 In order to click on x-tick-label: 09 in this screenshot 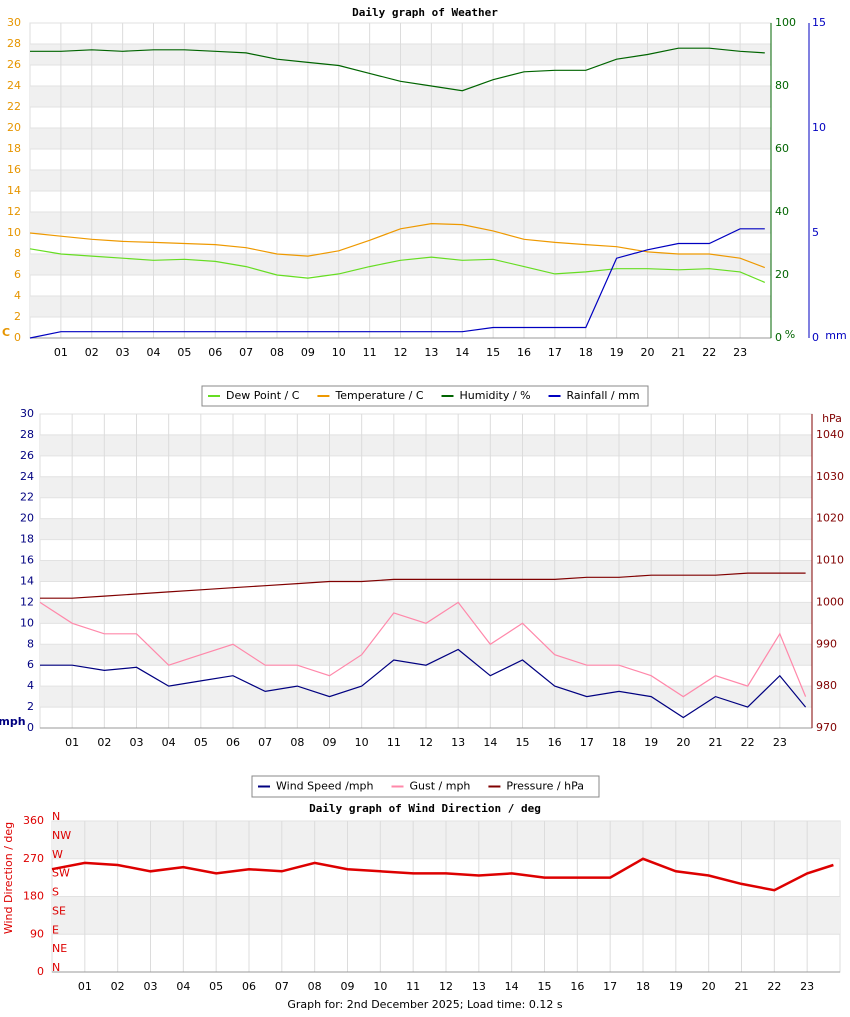, I will do `click(308, 352)`.